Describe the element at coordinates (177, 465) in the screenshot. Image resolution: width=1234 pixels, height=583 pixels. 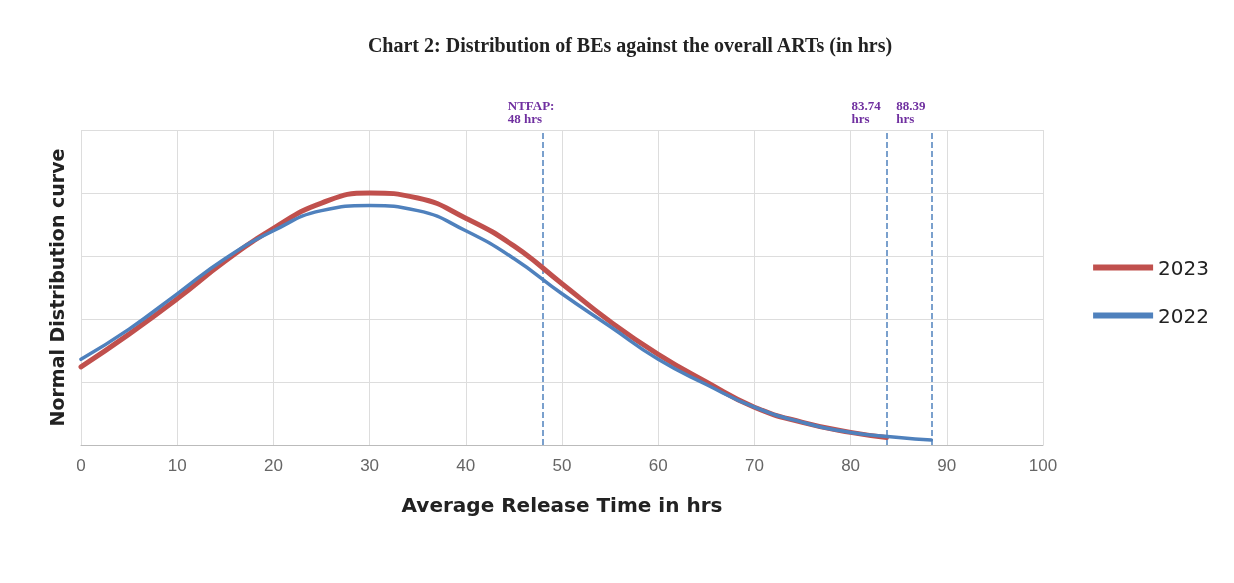
I see `x-tick-label: 10` at that location.